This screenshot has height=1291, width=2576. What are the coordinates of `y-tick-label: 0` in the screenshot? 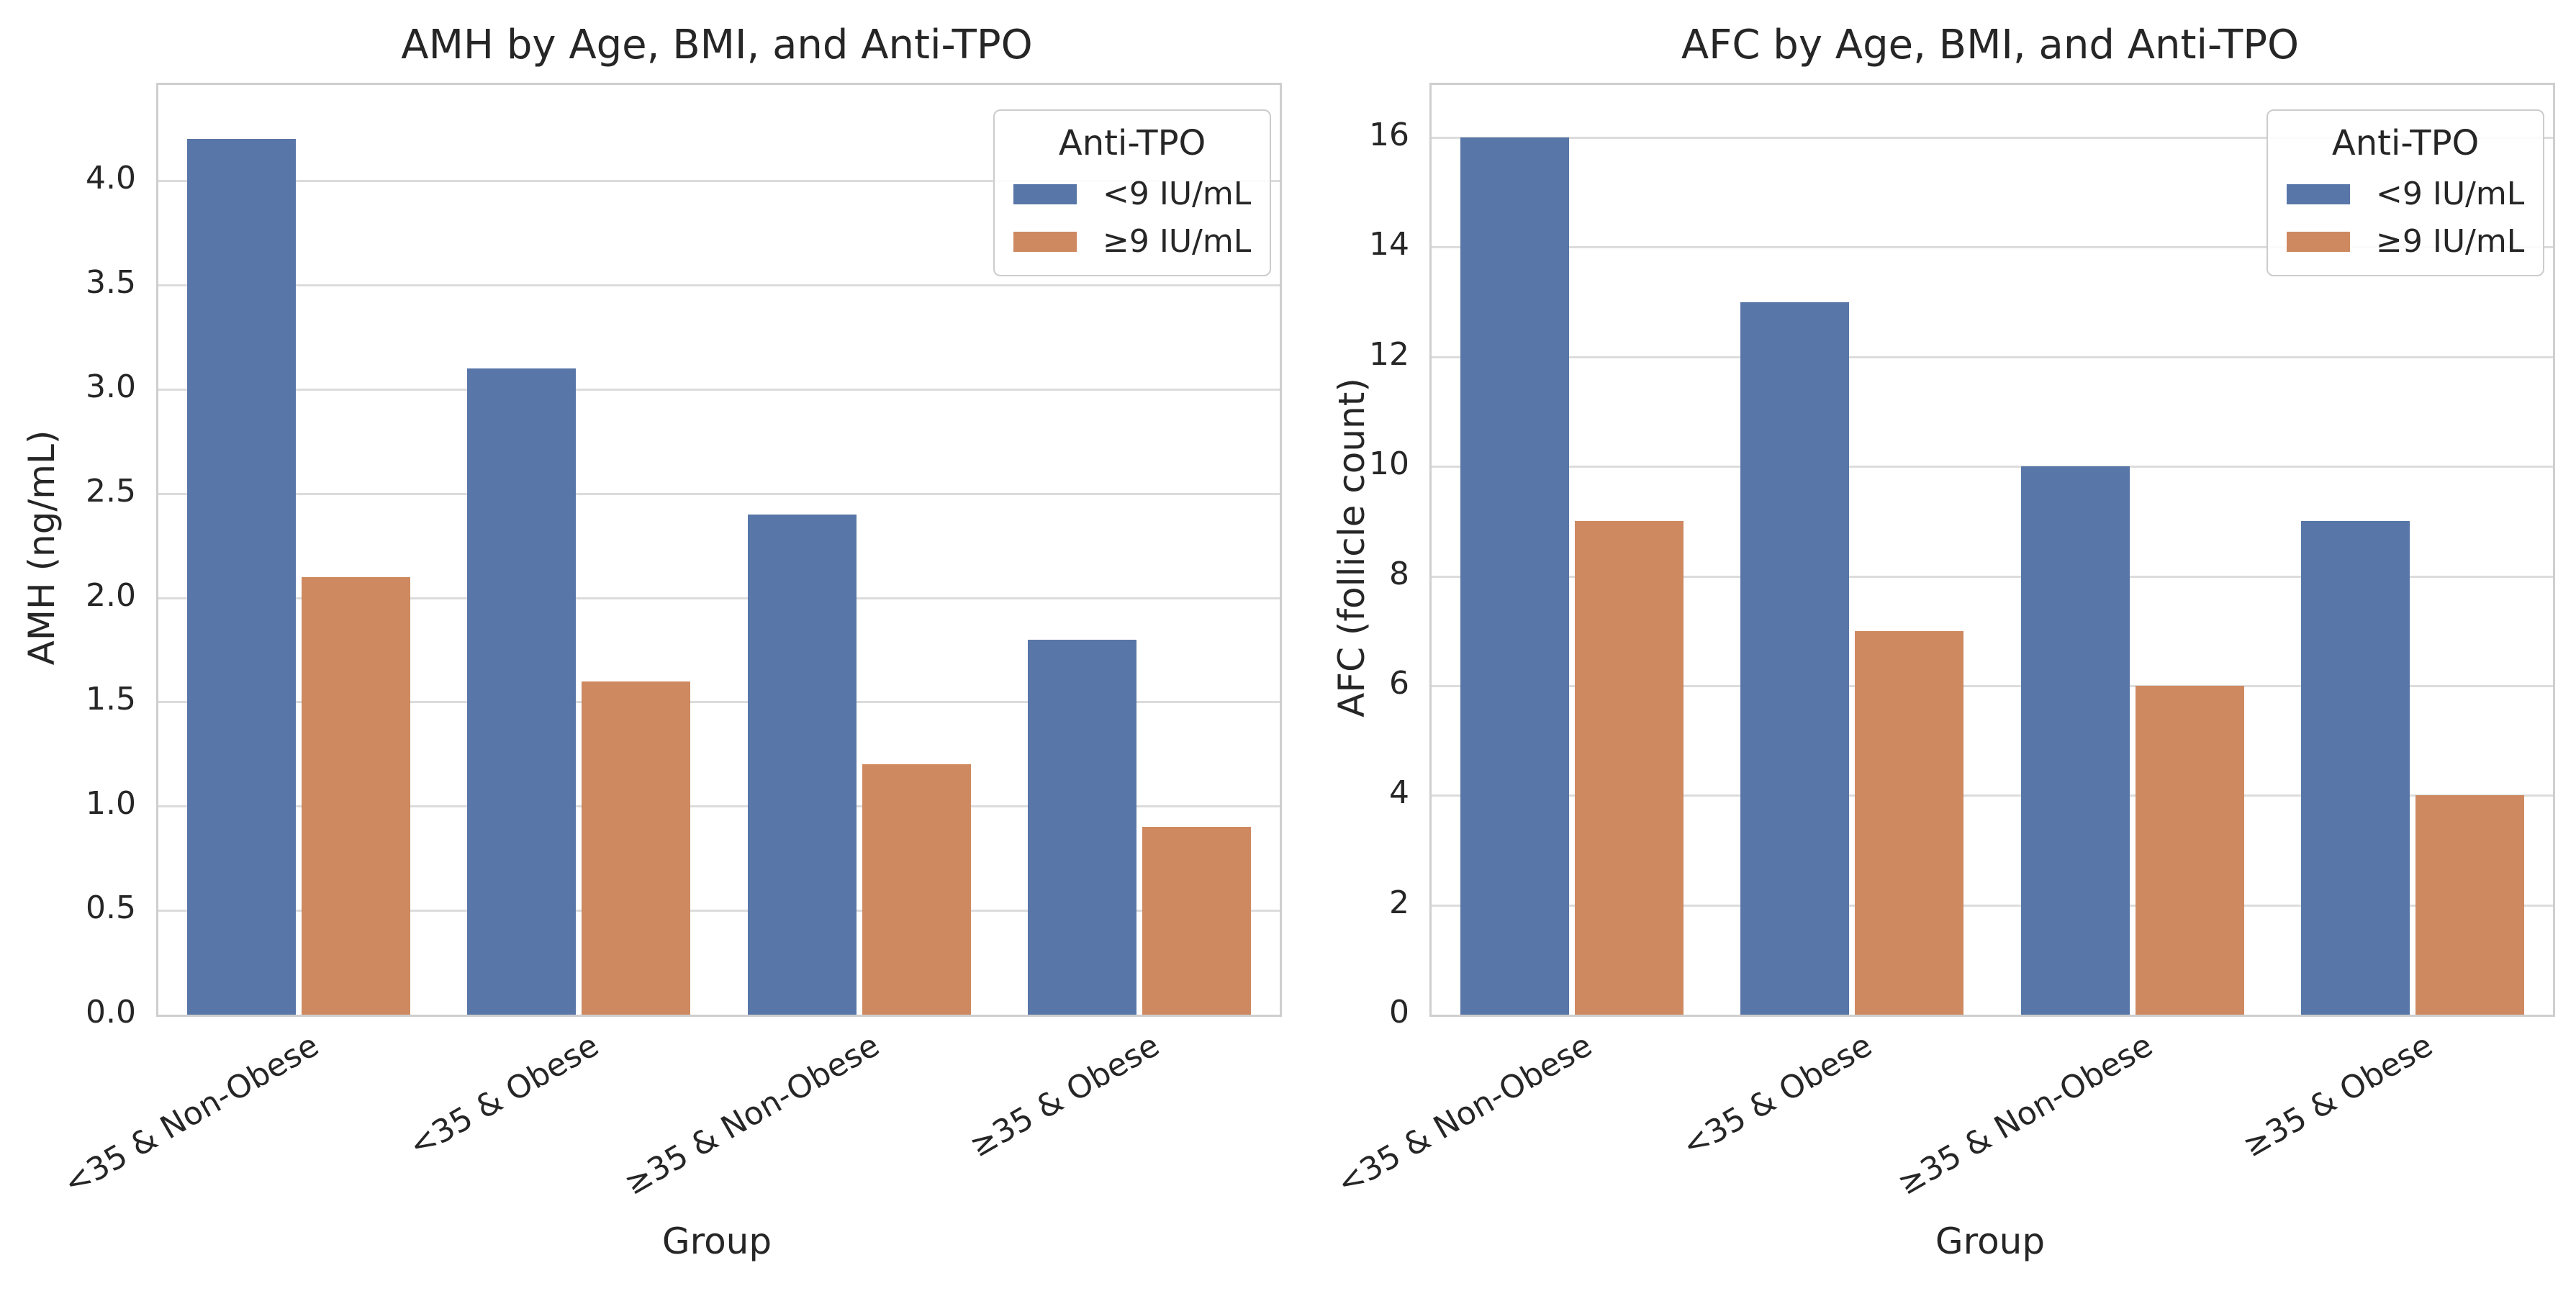 It's located at (1399, 1012).